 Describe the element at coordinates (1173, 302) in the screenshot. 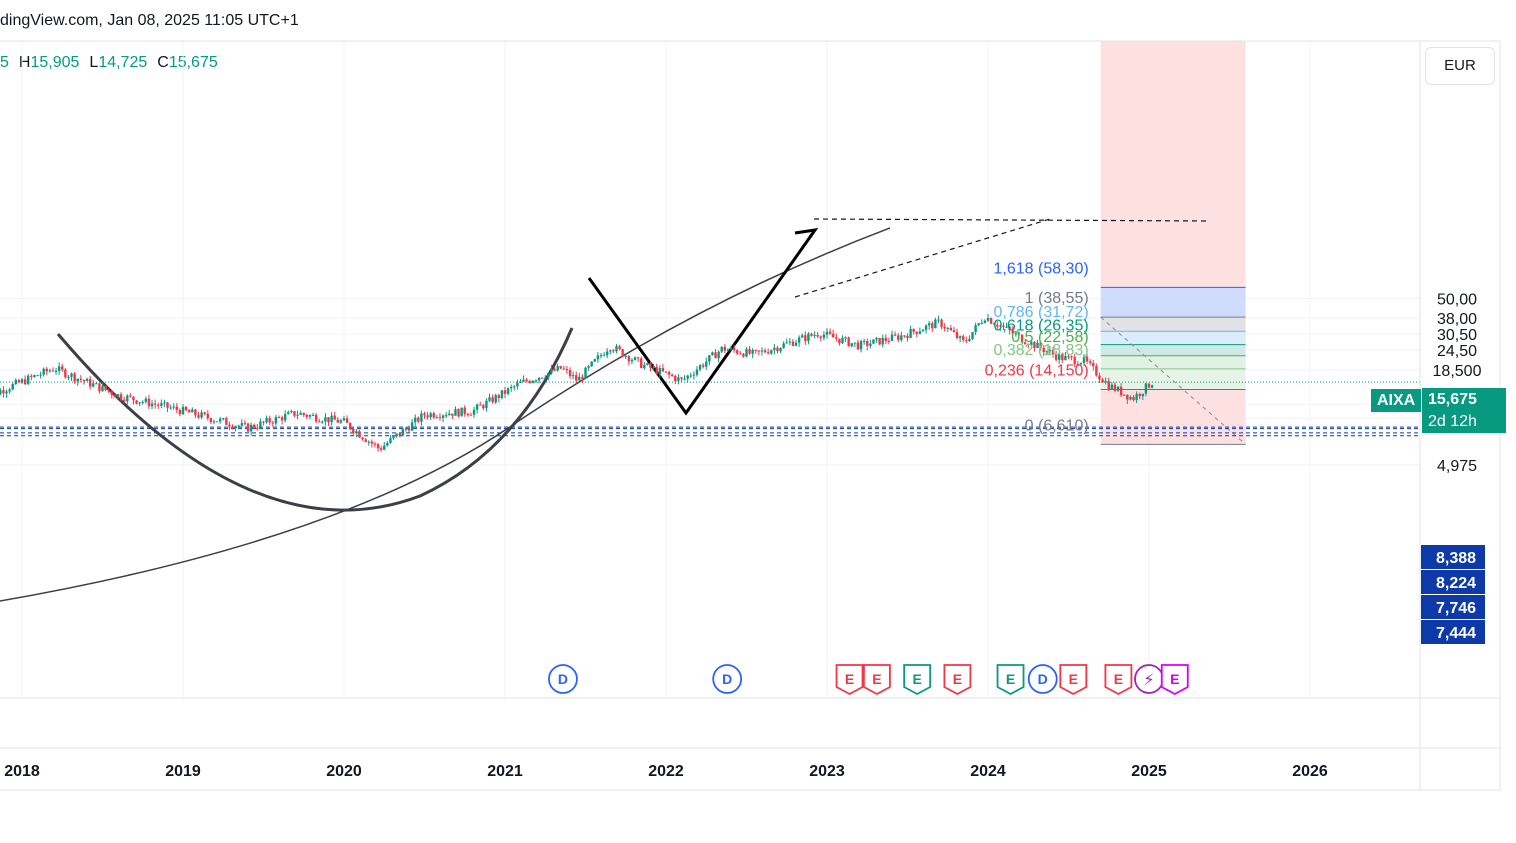

I see `fib-zone` at that location.